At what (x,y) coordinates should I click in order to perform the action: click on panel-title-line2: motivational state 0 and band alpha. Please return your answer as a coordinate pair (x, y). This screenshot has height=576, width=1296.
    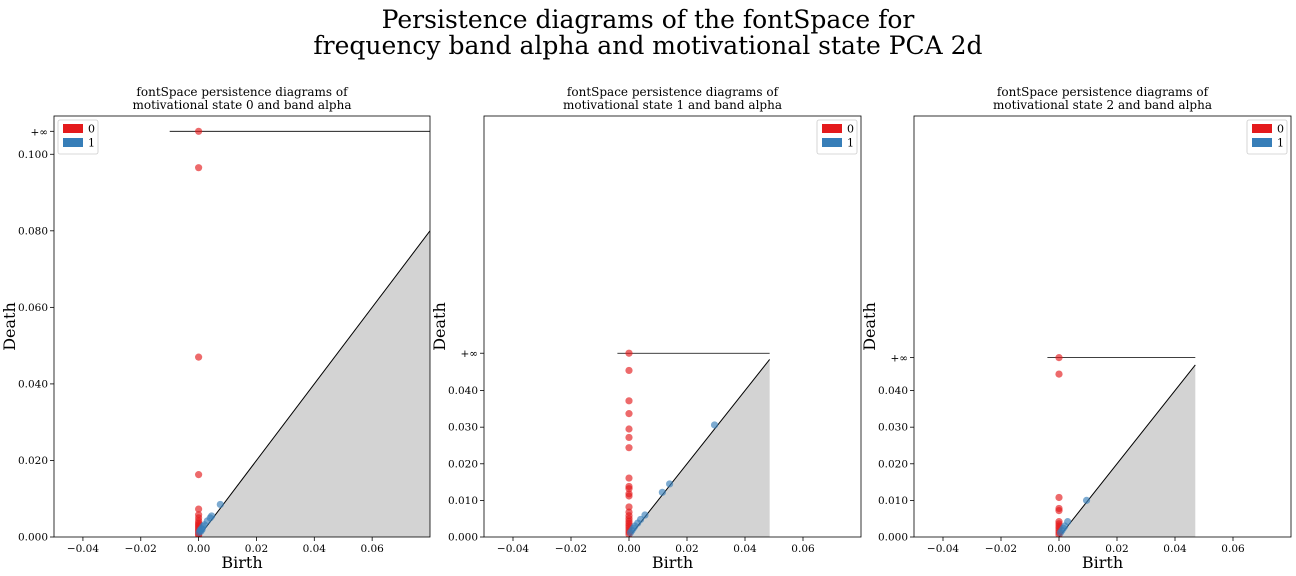
    Looking at the image, I should click on (242, 105).